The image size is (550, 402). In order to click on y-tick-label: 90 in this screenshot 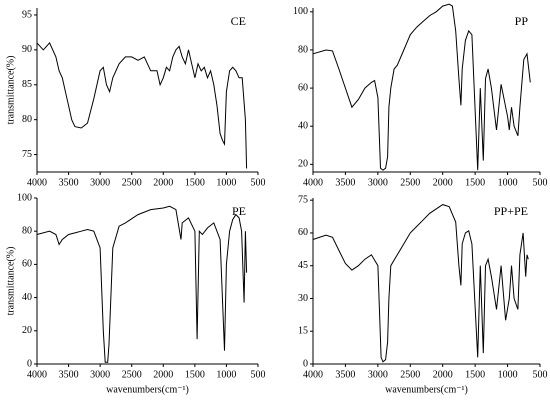, I will do `click(27, 49)`.